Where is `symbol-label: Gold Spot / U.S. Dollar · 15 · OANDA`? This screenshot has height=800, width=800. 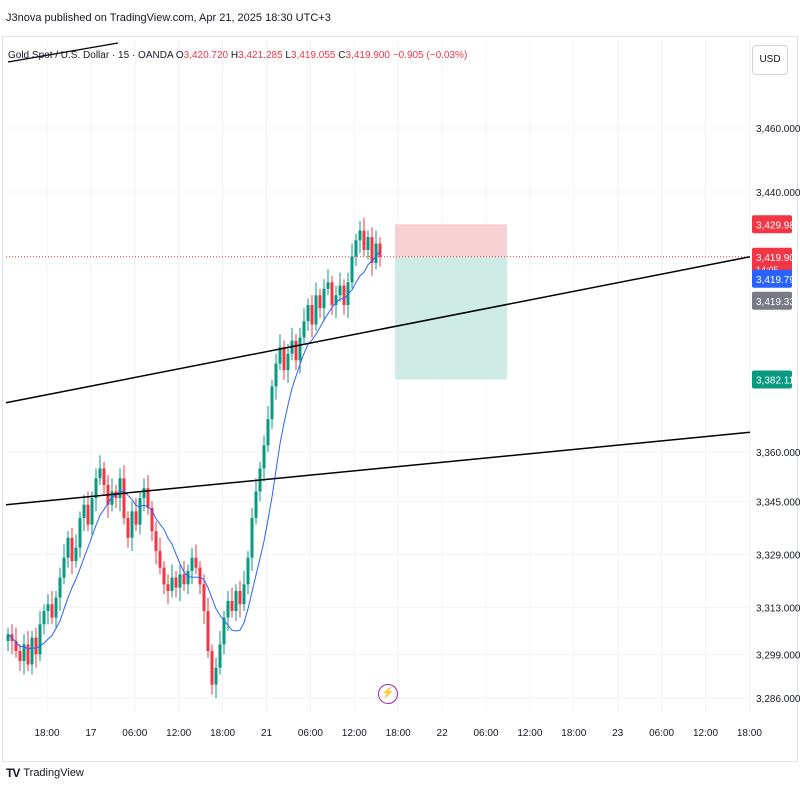
symbol-label: Gold Spot / U.S. Dollar · 15 · OANDA is located at coordinates (91, 55).